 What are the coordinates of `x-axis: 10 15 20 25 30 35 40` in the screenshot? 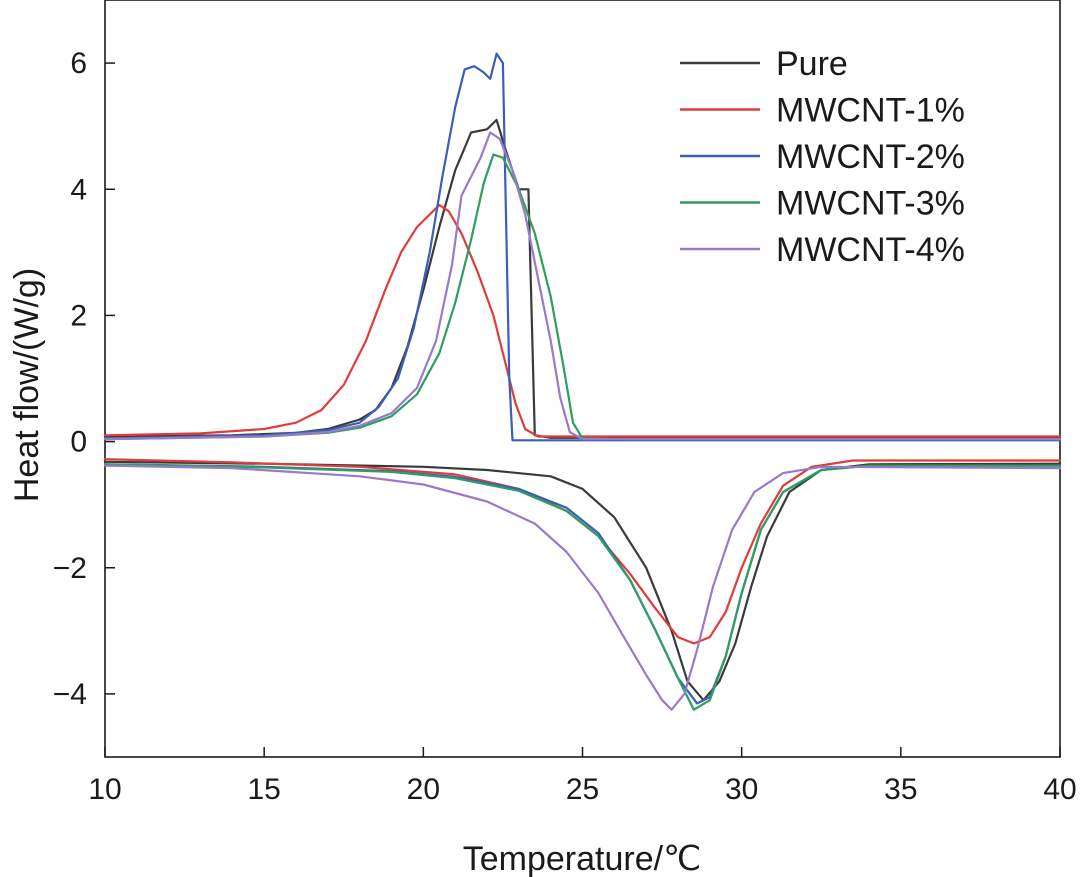 It's located at (582, 776).